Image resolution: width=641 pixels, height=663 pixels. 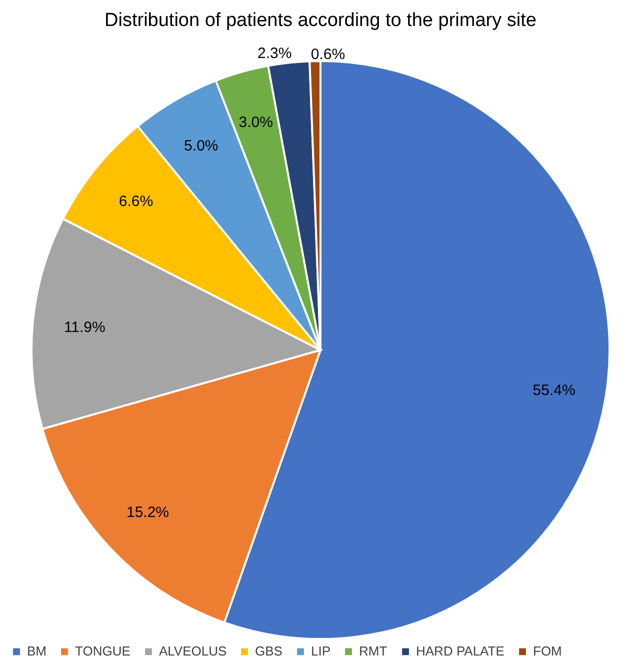 I want to click on legend-label: RMT, so click(x=373, y=651).